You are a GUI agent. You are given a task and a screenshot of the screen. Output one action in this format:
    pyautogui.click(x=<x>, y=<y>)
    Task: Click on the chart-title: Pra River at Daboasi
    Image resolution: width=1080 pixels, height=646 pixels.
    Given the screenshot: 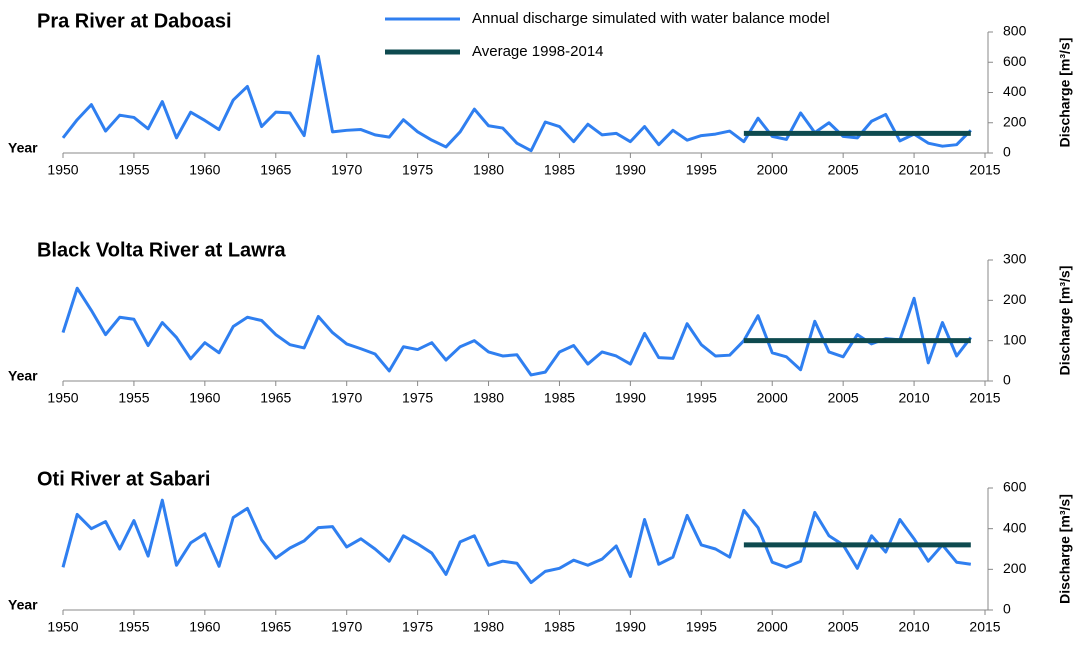 What is the action you would take?
    pyautogui.click(x=134, y=21)
    